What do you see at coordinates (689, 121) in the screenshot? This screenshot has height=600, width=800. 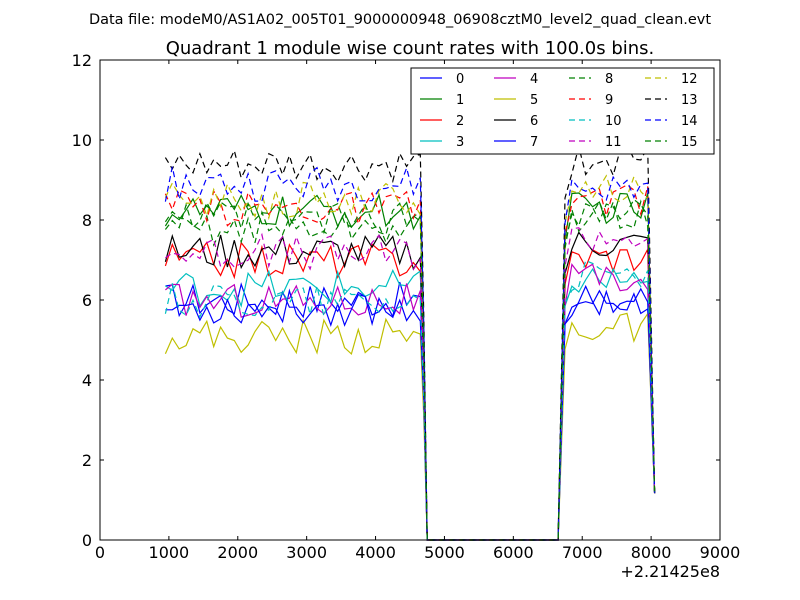 I see `legend-label-14: 14` at bounding box center [689, 121].